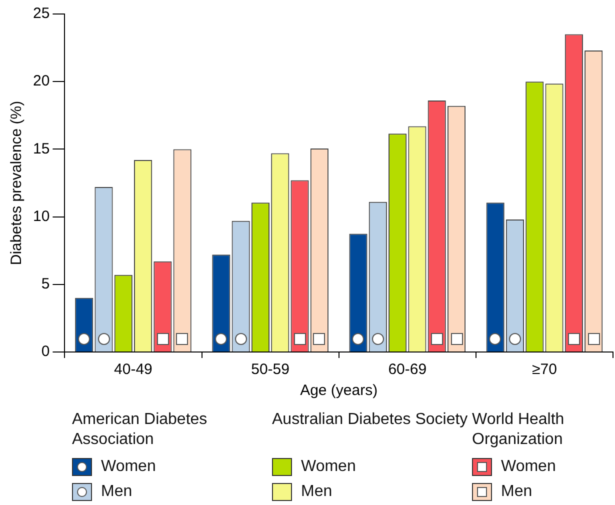  Describe the element at coordinates (45, 351) in the screenshot. I see `y-tick-label: 0` at that location.